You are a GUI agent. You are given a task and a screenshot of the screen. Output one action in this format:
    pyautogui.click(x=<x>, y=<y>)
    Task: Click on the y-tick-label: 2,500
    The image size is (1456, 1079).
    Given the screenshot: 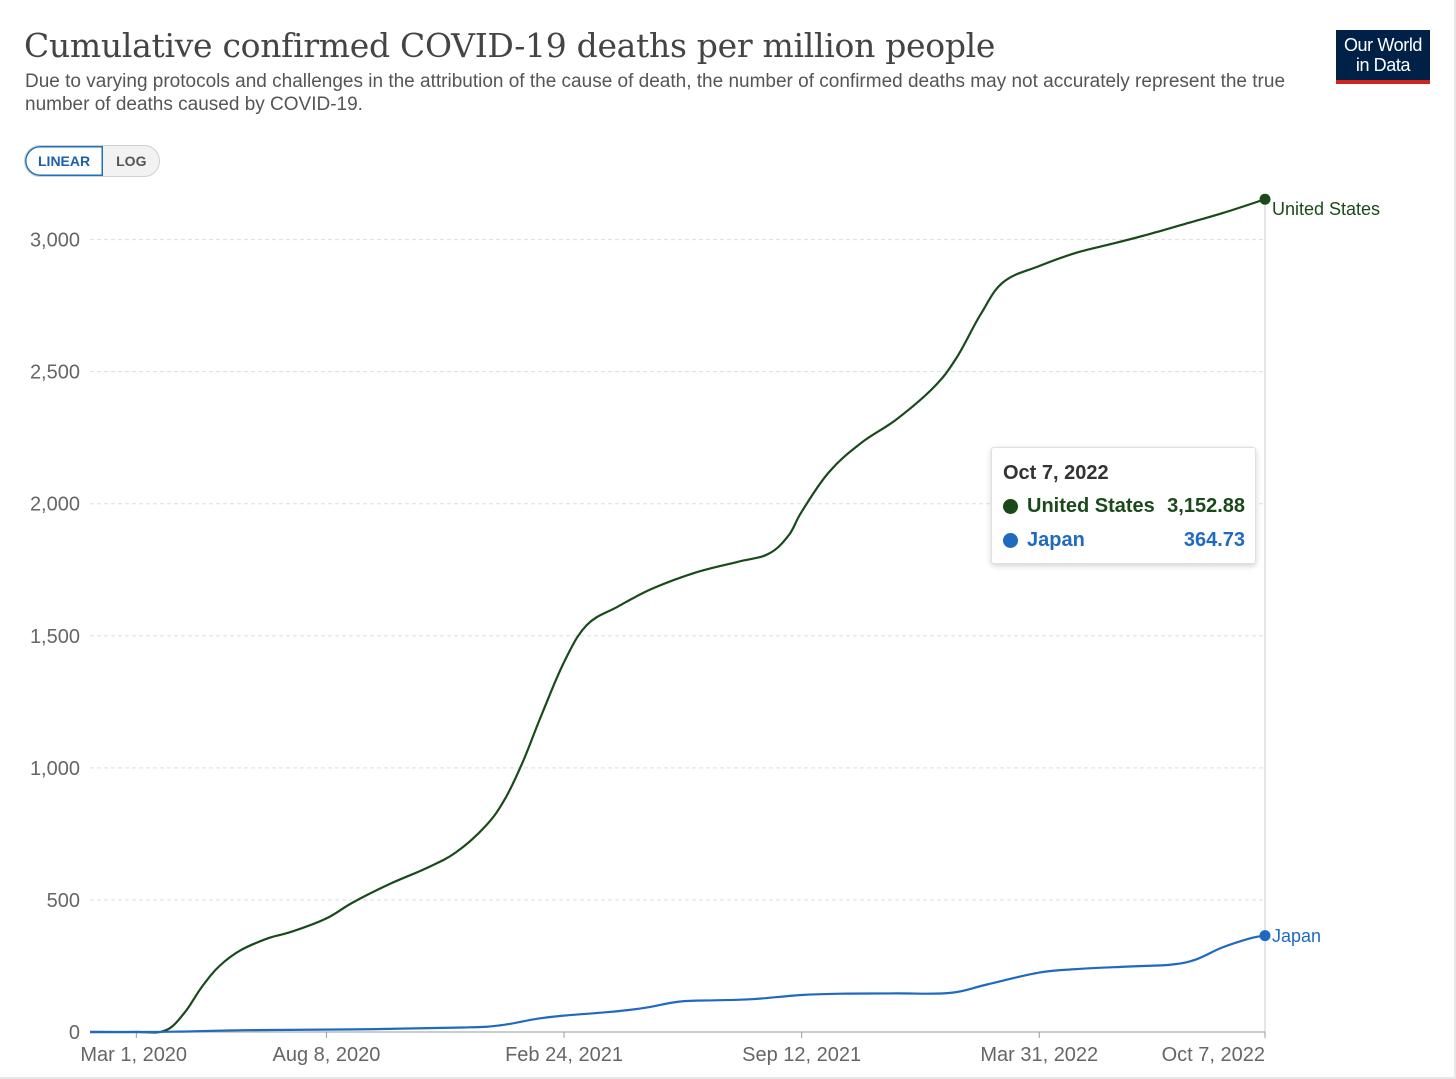 What is the action you would take?
    pyautogui.click(x=55, y=373)
    